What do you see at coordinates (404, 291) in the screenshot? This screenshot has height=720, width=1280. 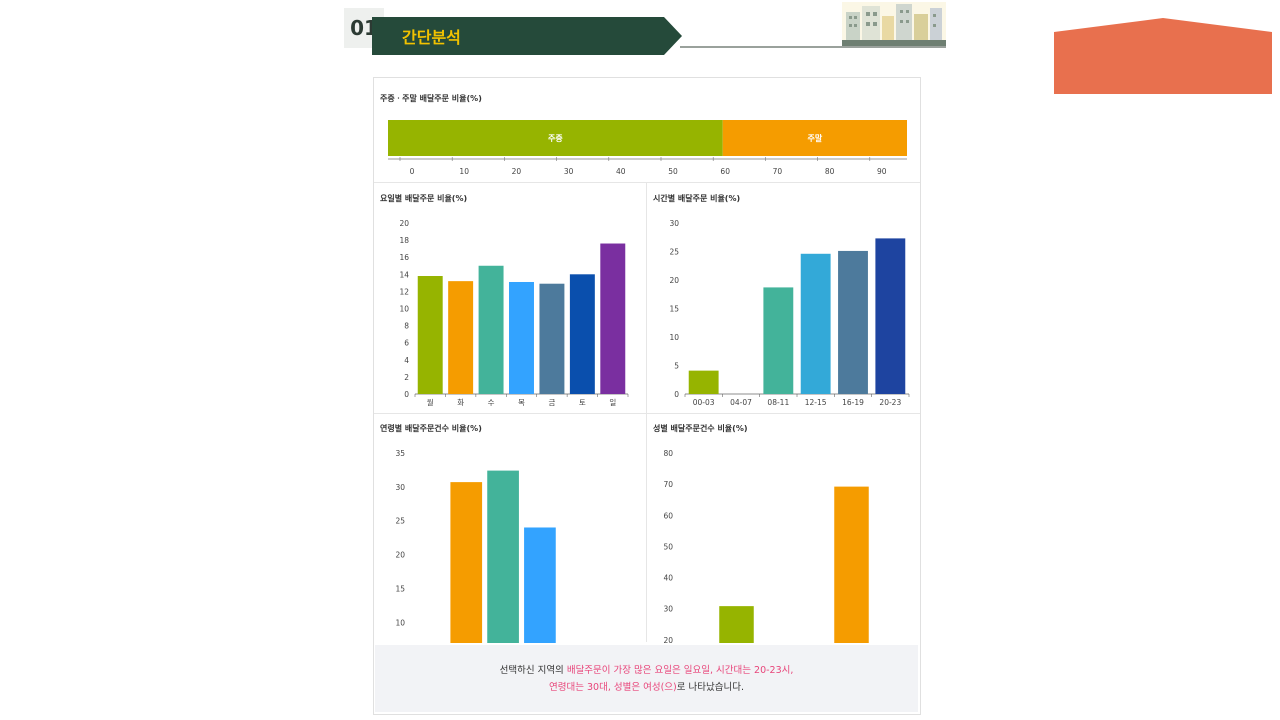 I see `y-tick-label: 12` at bounding box center [404, 291].